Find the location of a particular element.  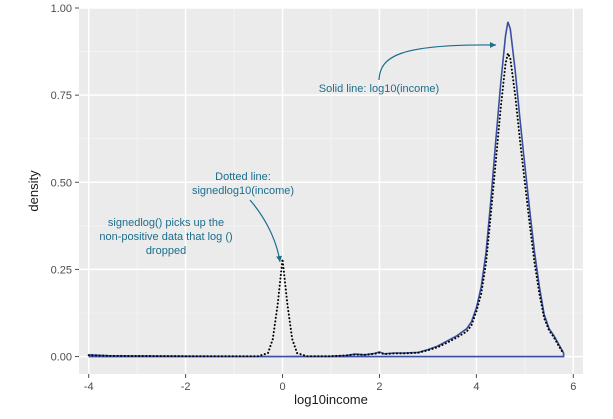

y-tick-label: 0.75 is located at coordinates (61, 96).